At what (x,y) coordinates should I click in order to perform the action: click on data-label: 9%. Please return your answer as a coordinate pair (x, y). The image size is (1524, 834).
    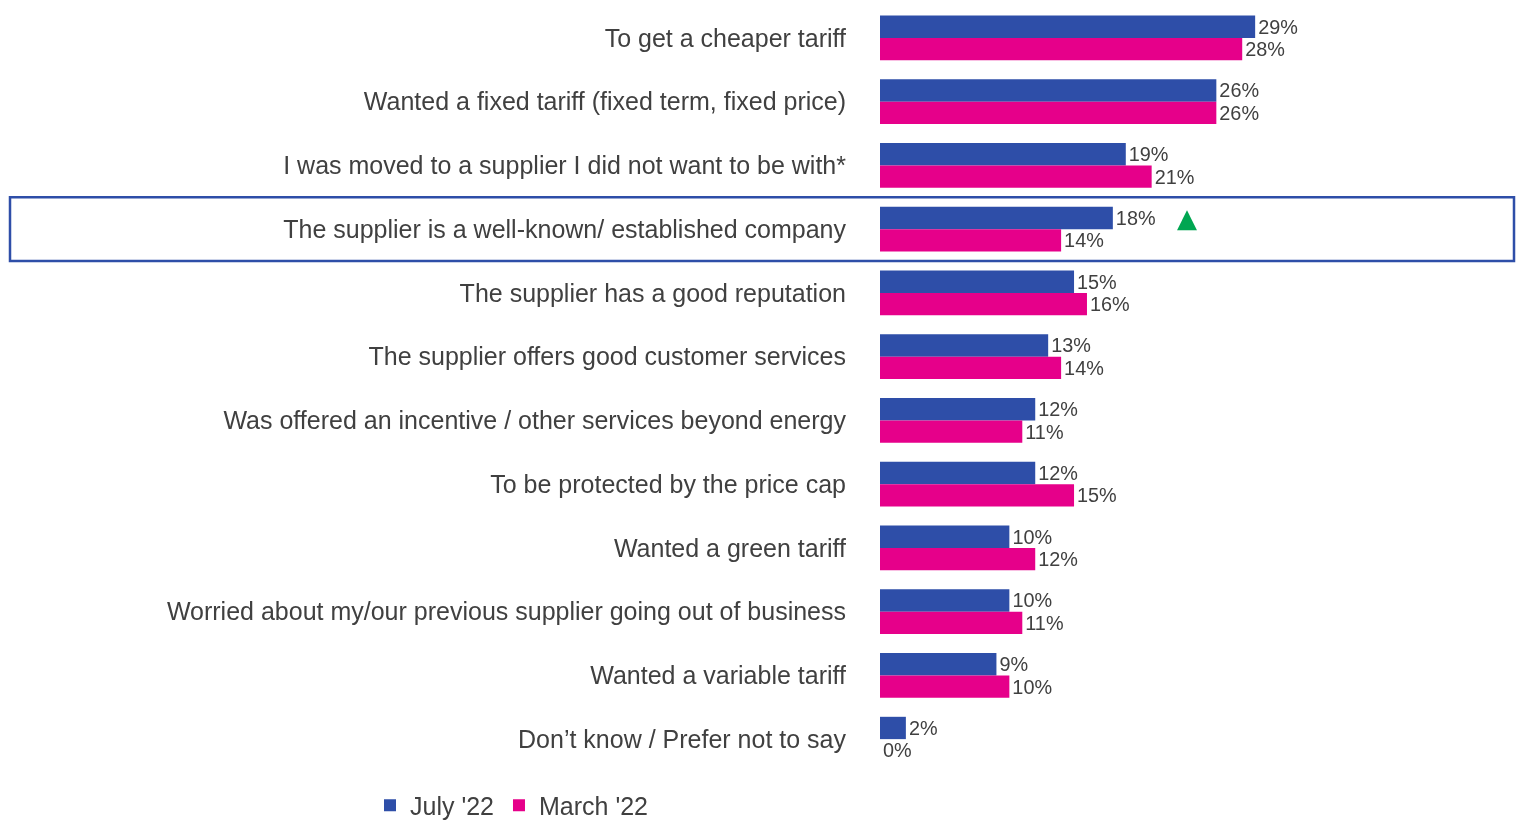
    Looking at the image, I should click on (1014, 664).